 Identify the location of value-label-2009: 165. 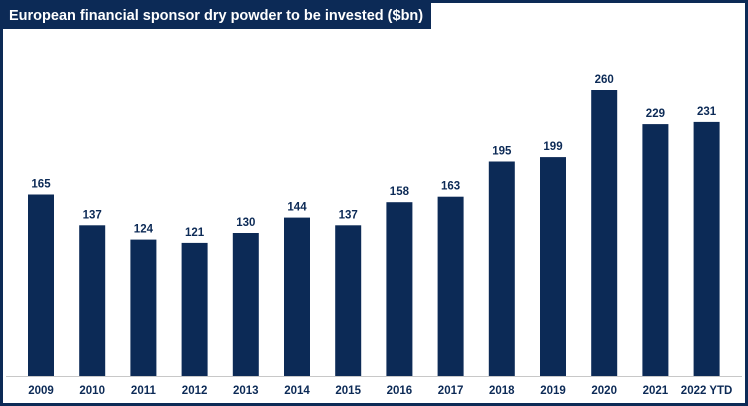
(41, 185).